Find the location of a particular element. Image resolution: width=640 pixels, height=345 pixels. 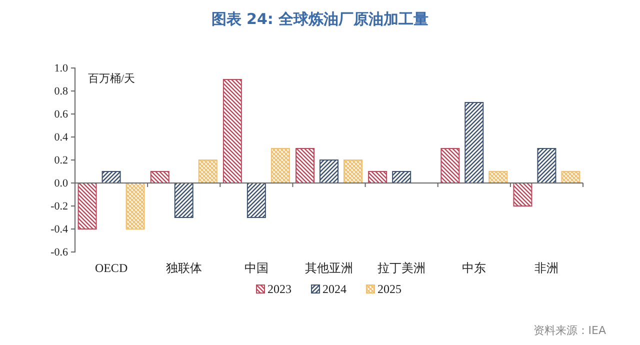

x-tick-label: 独联体 is located at coordinates (184, 268).